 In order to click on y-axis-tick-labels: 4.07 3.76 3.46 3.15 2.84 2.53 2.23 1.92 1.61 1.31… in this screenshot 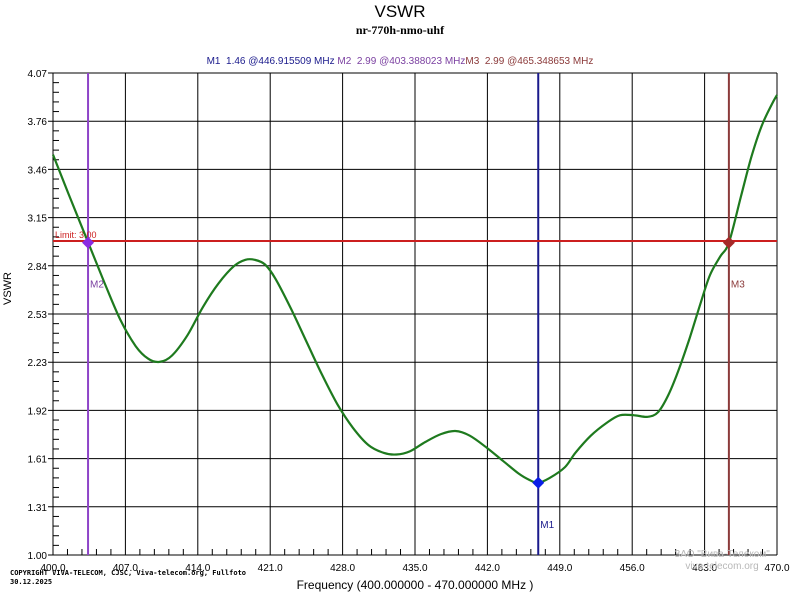, I will do `click(38, 315)`.